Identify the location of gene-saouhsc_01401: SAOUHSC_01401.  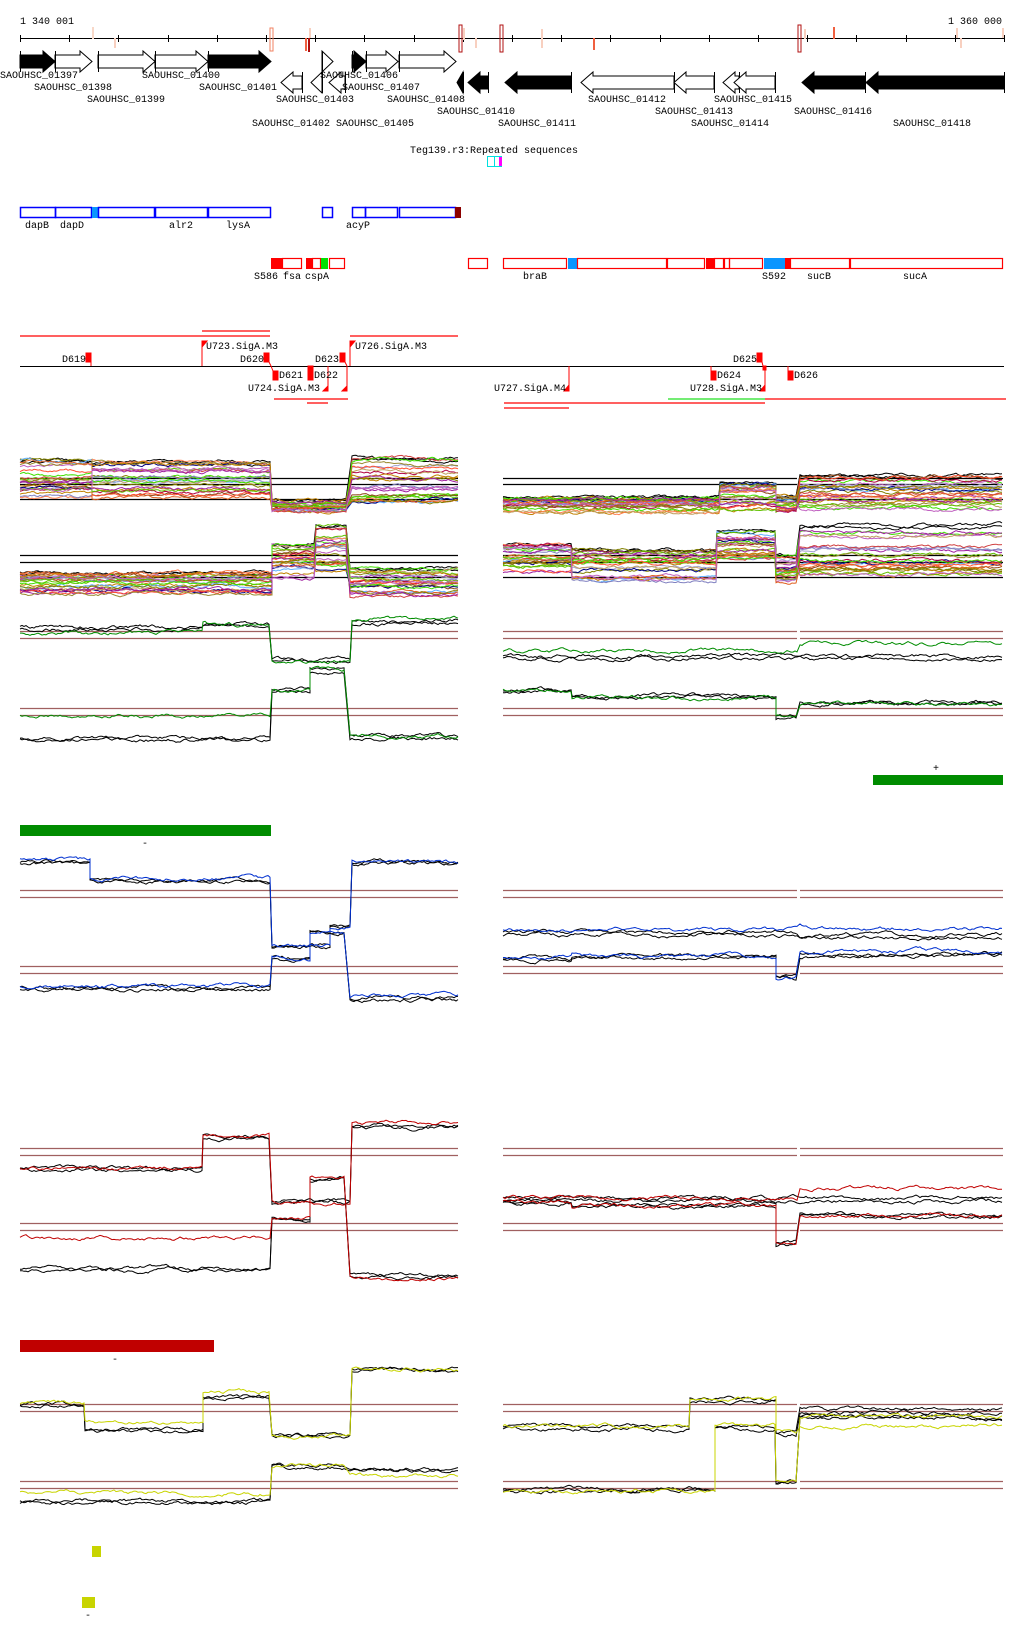
(238, 71).